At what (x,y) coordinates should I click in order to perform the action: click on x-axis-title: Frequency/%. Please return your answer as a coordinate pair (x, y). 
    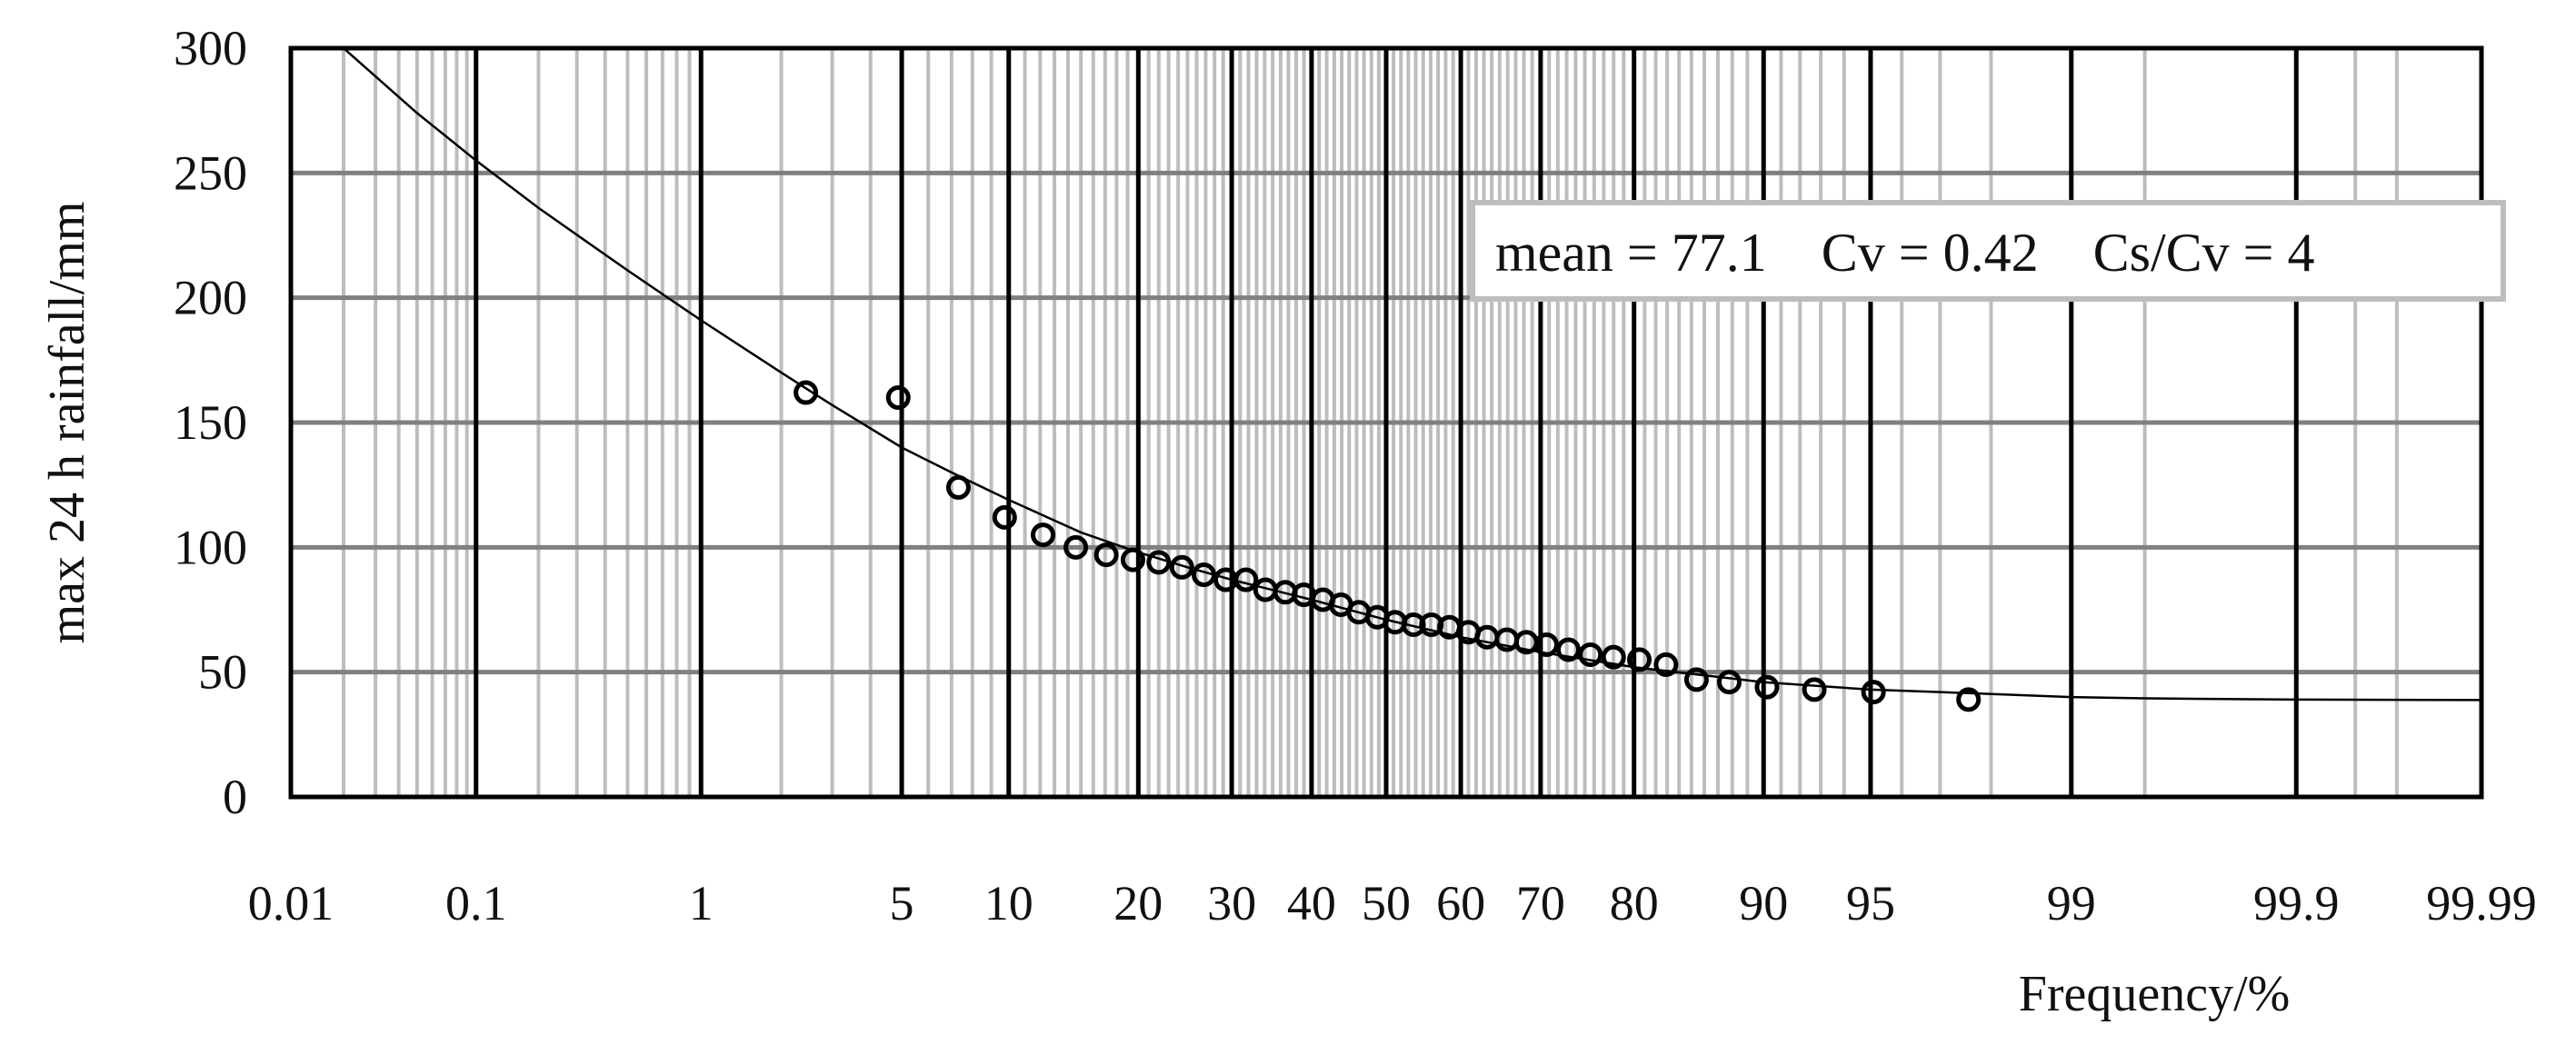
    Looking at the image, I should click on (2155, 994).